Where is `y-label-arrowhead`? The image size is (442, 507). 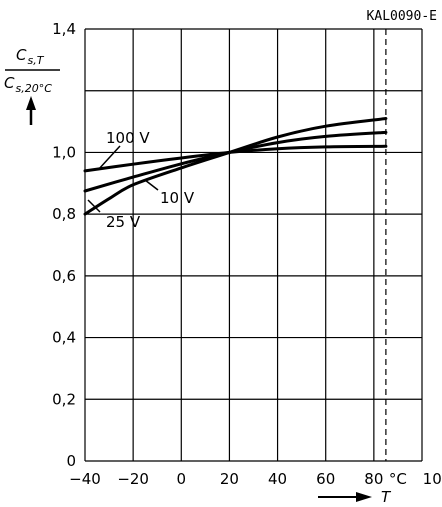 y-label-arrowhead is located at coordinates (31, 103).